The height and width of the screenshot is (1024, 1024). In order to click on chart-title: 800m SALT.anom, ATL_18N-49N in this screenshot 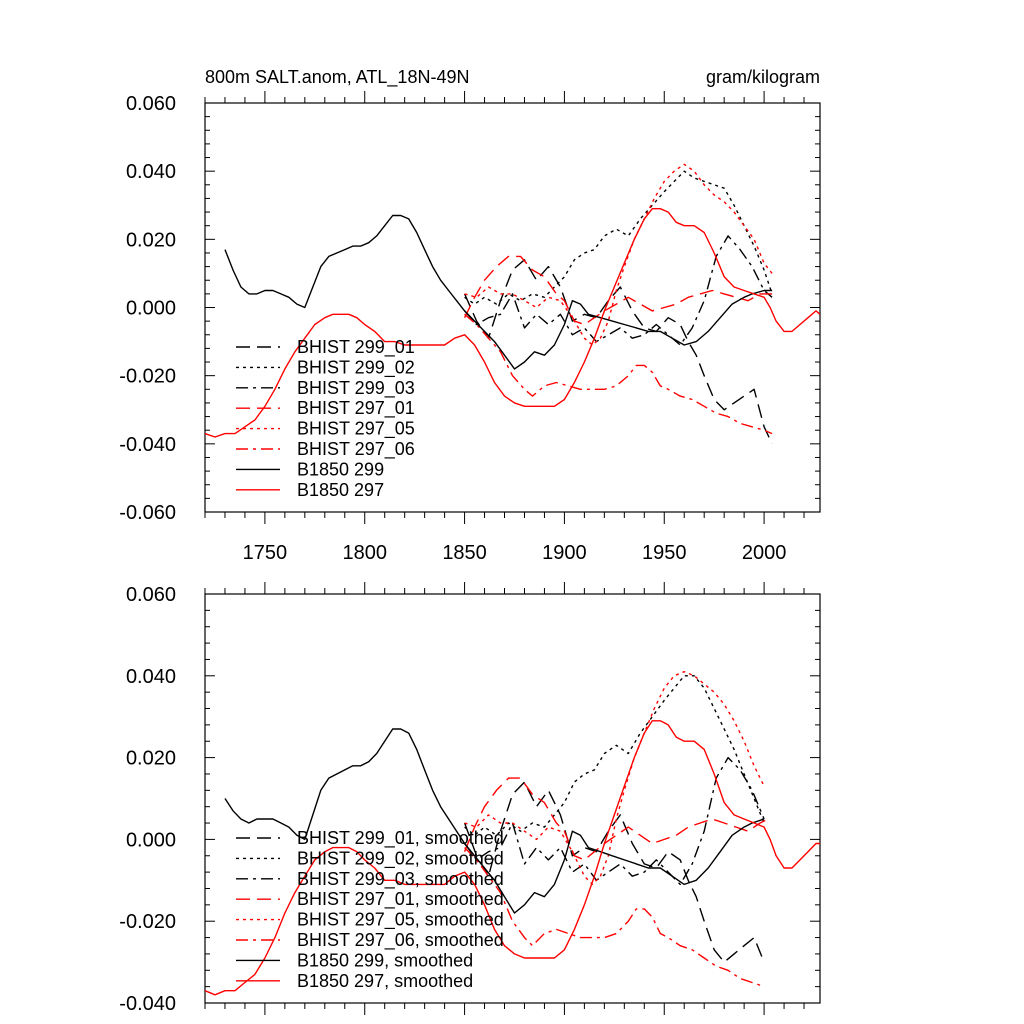, I will do `click(337, 77)`.